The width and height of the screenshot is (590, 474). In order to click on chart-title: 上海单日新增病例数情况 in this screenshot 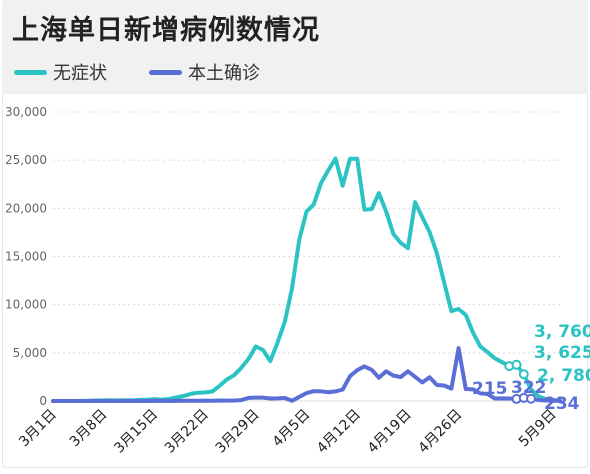, I will do `click(166, 30)`.